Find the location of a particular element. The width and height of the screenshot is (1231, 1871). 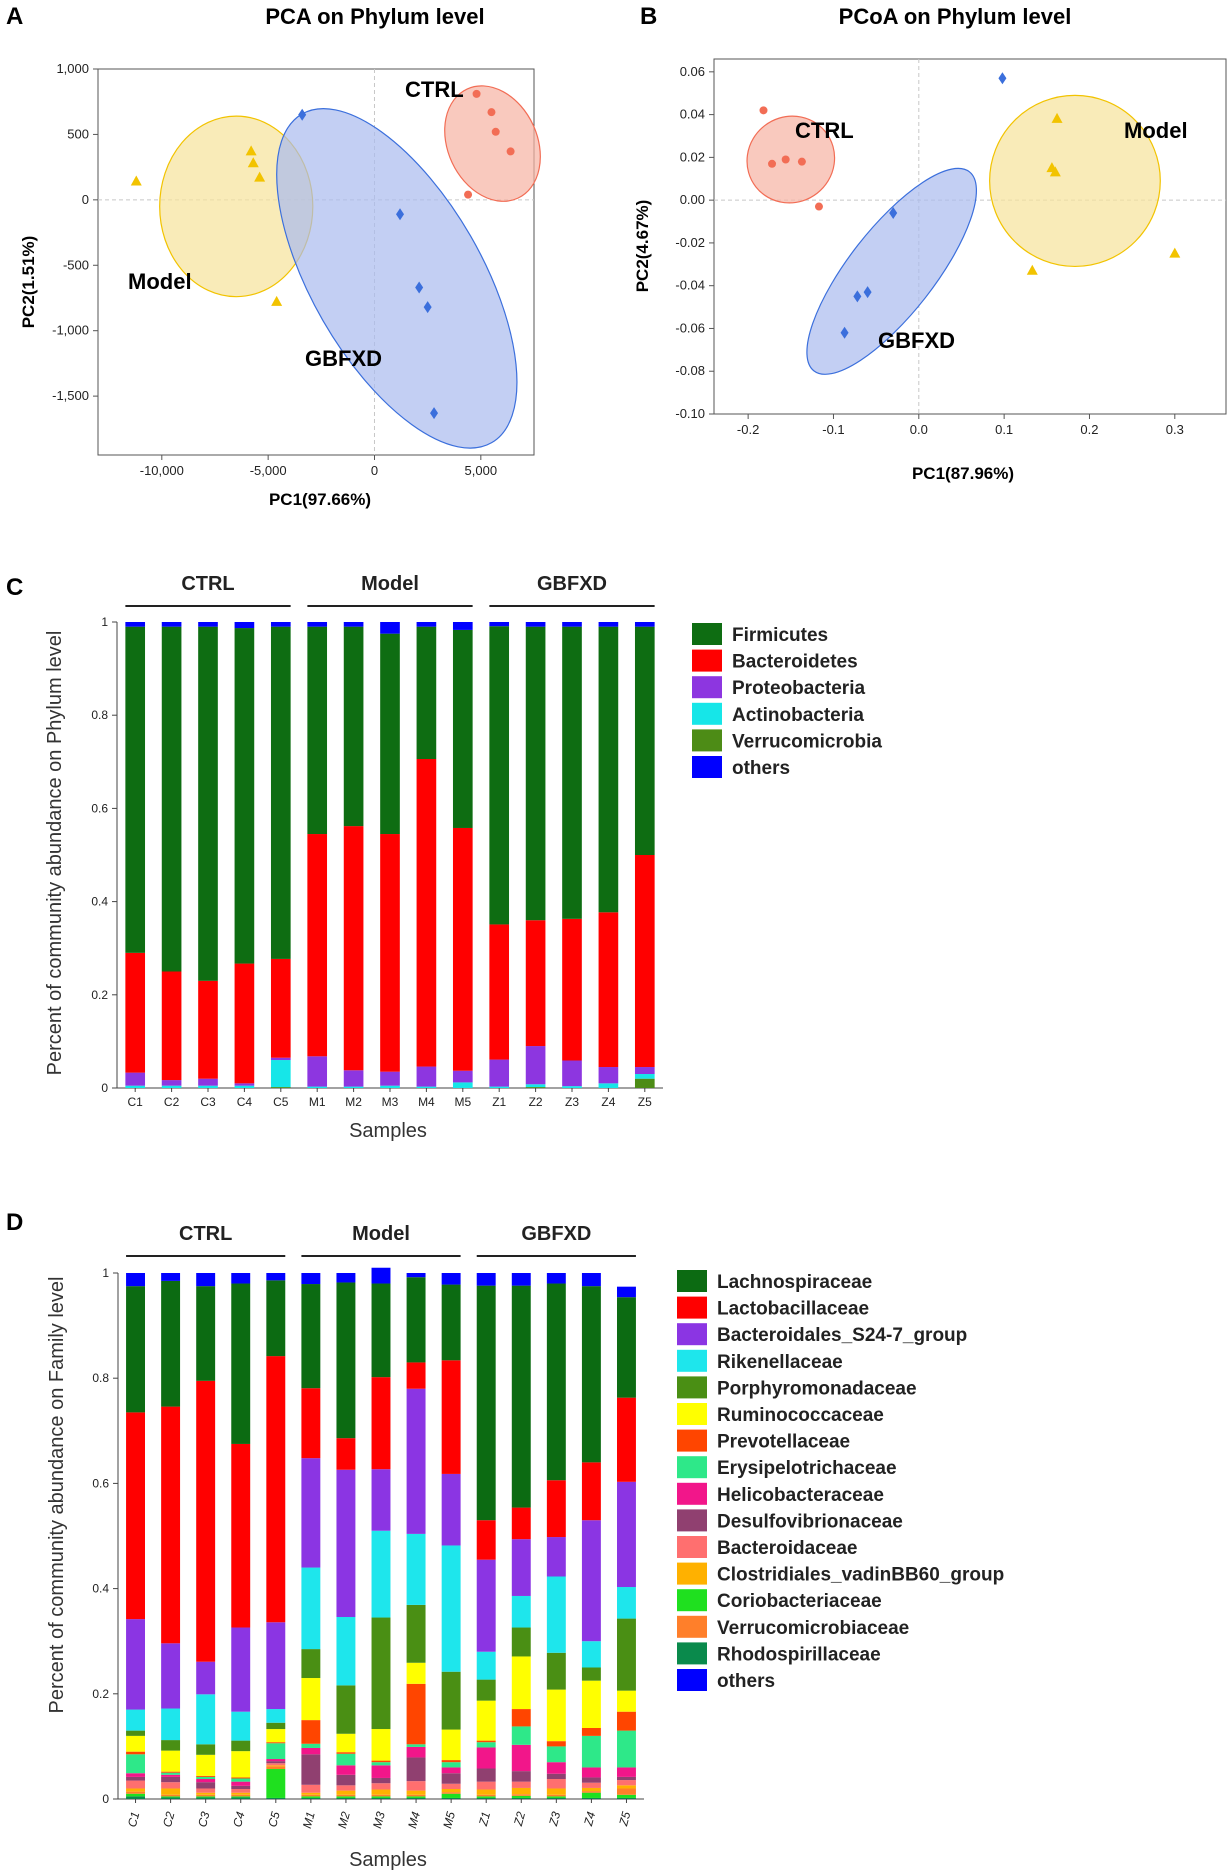

pcoa-ylabel: PC2(4.67%) is located at coordinates (642, 246).